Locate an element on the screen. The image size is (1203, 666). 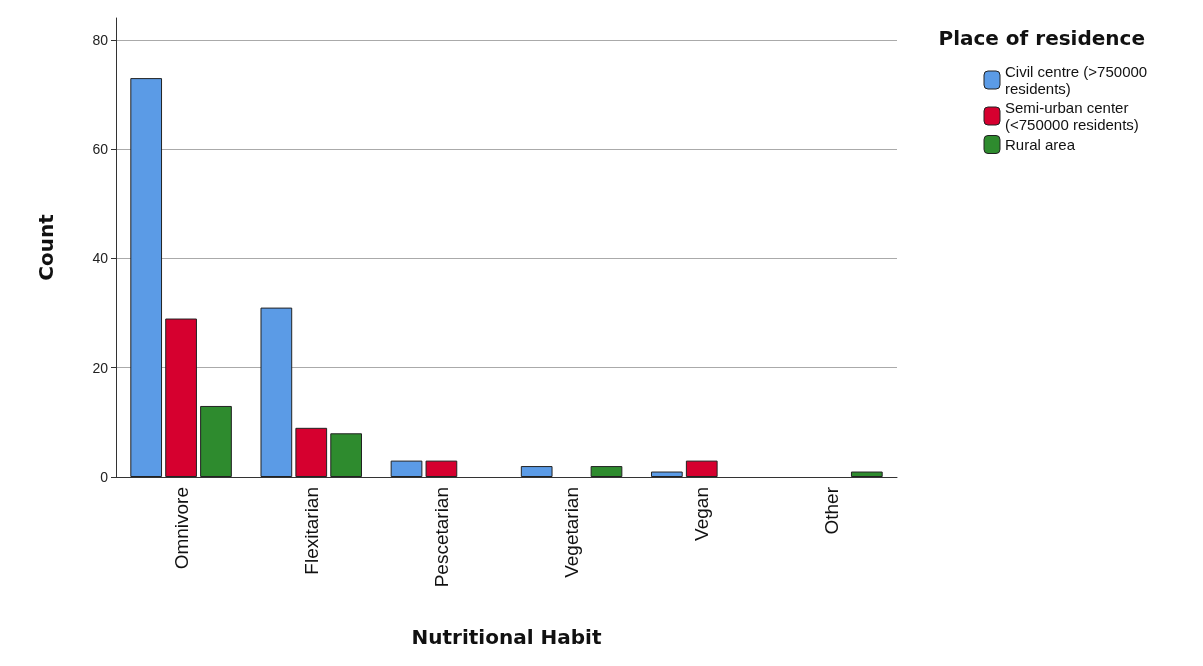
x-tick-label: Vegetarian is located at coordinates (572, 532).